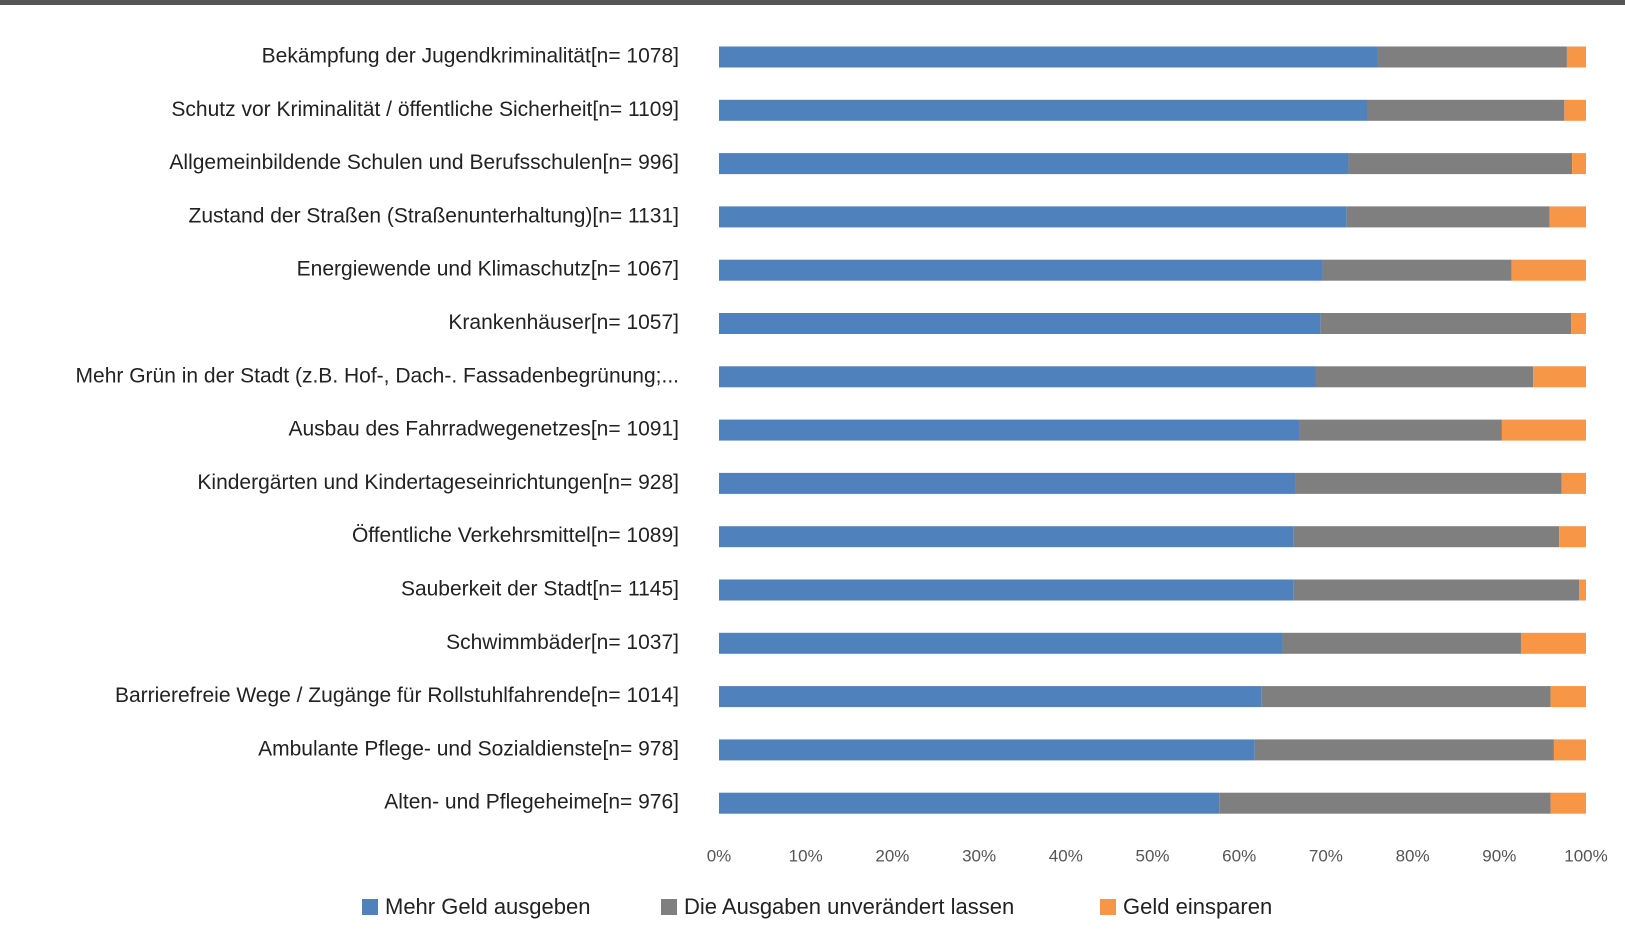  Describe the element at coordinates (1197, 906) in the screenshot. I see `legend-label: Geld einsparen` at that location.